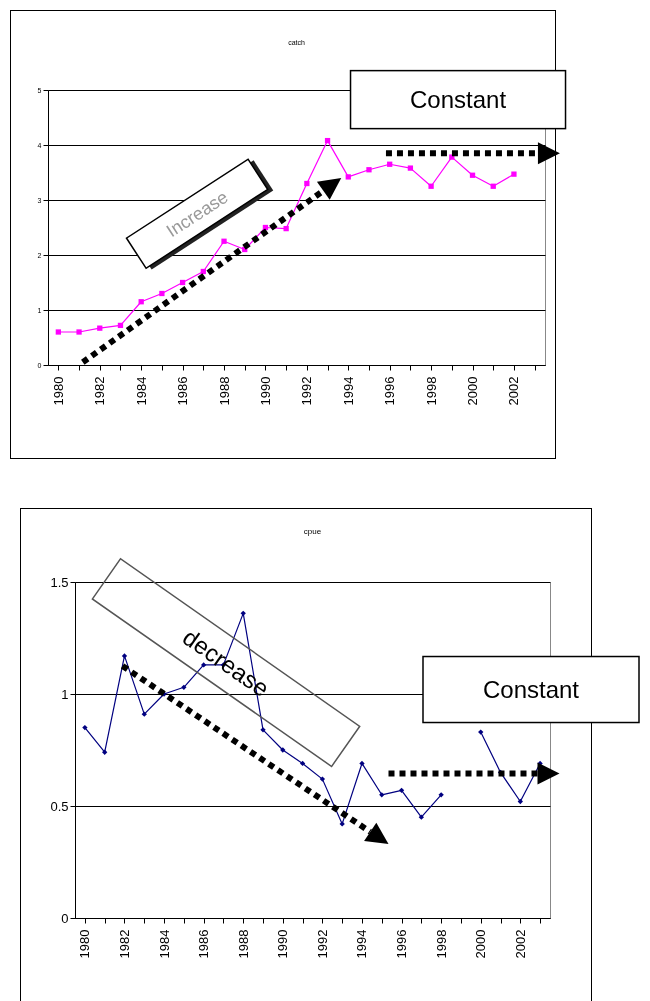 The image size is (650, 1001). Describe the element at coordinates (312, 531) in the screenshot. I see `chart-title: cpue` at that location.